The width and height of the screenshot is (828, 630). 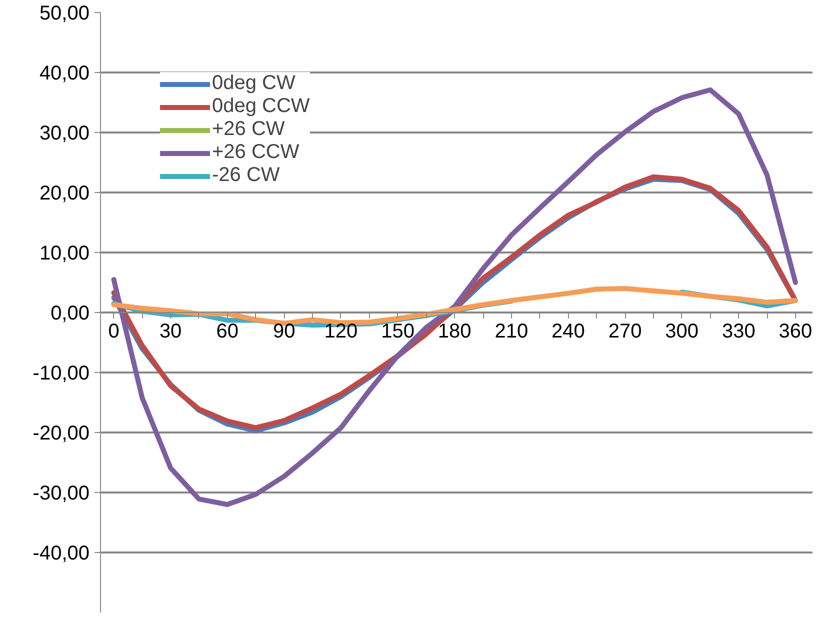 What do you see at coordinates (227, 331) in the screenshot?
I see `x-tick-label: 60` at bounding box center [227, 331].